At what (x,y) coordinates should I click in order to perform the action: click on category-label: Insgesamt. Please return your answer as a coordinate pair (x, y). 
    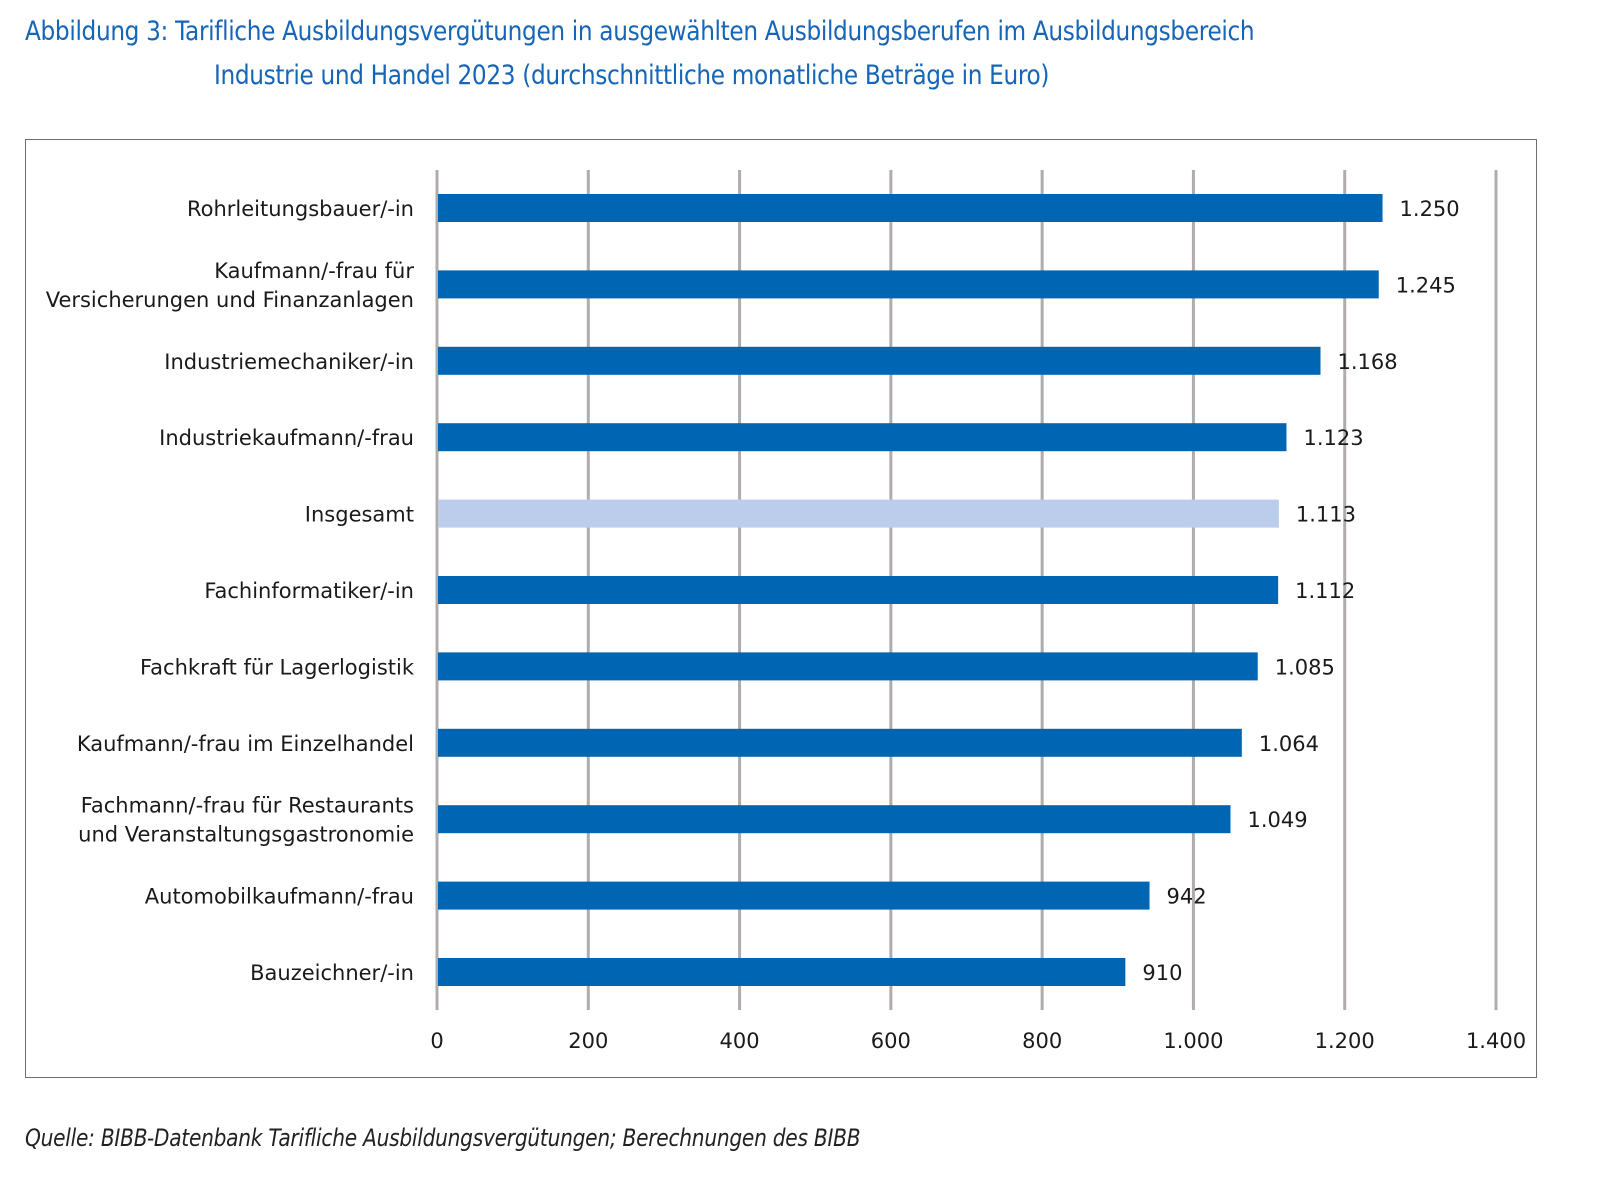
    Looking at the image, I should click on (359, 515).